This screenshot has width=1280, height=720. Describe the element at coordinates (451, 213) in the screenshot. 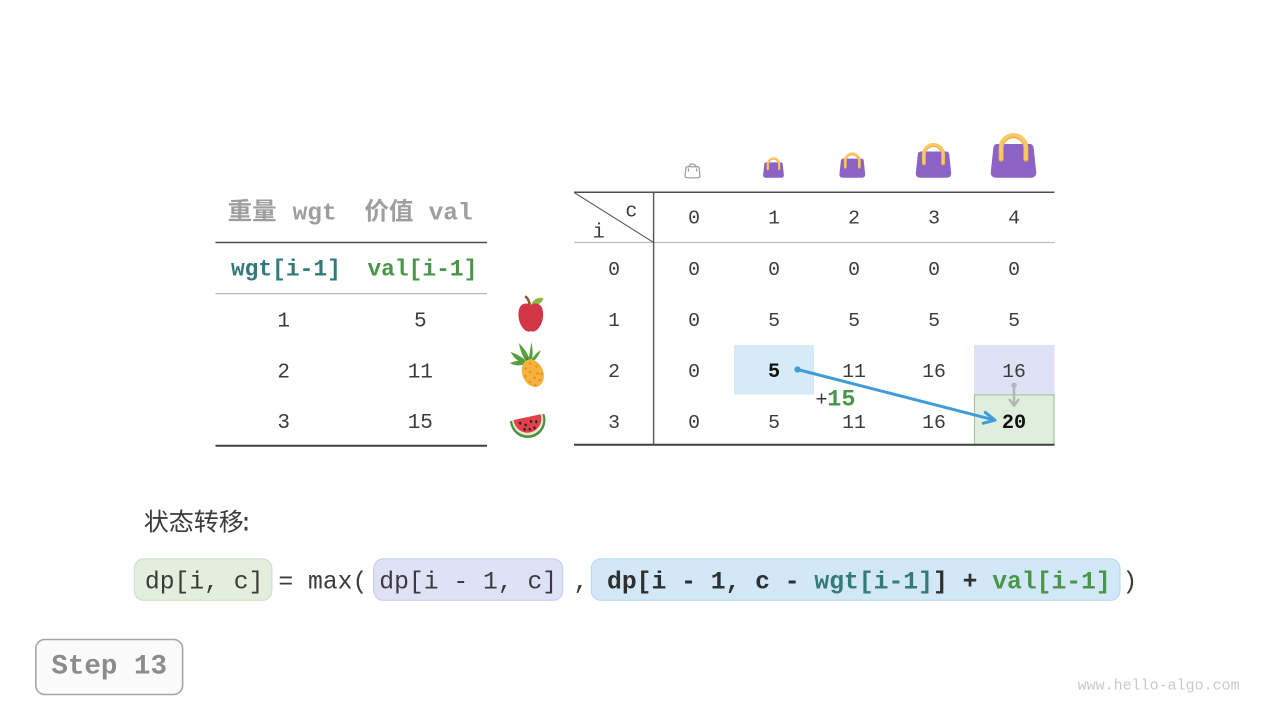

I see `svg-text: val` at that location.